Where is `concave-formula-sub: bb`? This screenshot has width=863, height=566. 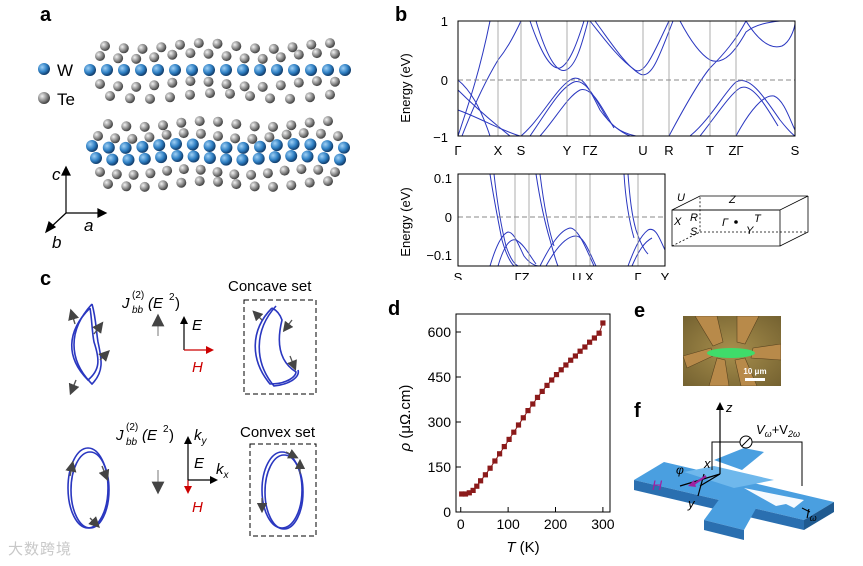
concave-formula-sub: bb is located at coordinates (138, 310).